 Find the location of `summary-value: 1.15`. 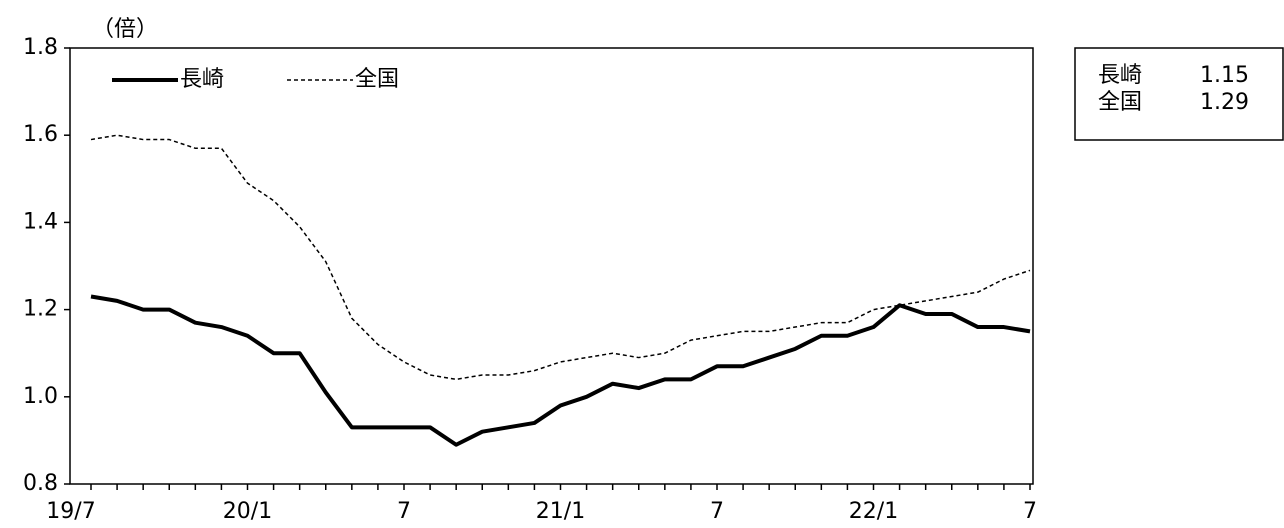

summary-value: 1.15 is located at coordinates (1224, 75).